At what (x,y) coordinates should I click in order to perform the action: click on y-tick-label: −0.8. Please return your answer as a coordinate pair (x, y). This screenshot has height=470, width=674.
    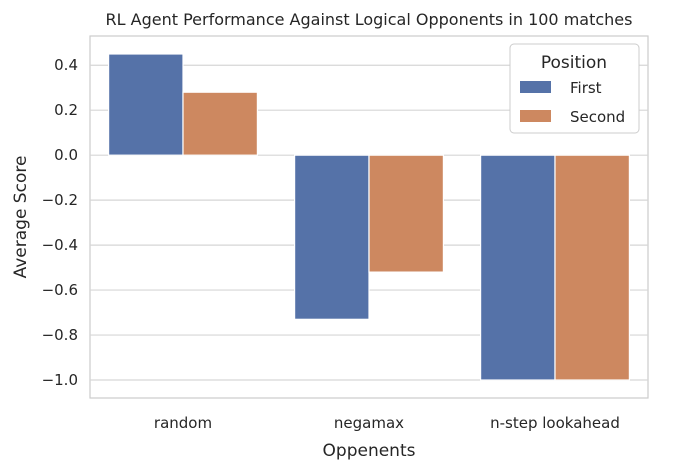
    Looking at the image, I should click on (60, 335).